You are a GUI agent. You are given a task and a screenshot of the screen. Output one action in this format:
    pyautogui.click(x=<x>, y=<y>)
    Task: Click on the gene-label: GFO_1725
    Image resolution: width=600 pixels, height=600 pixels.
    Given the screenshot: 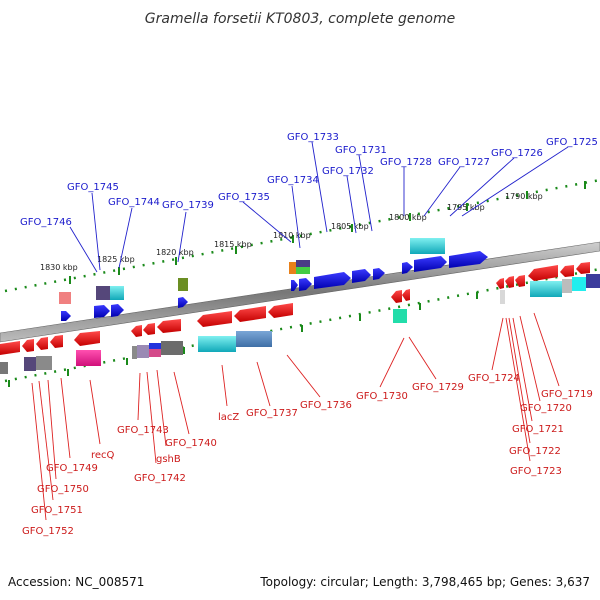 What is the action you would take?
    pyautogui.click(x=572, y=142)
    